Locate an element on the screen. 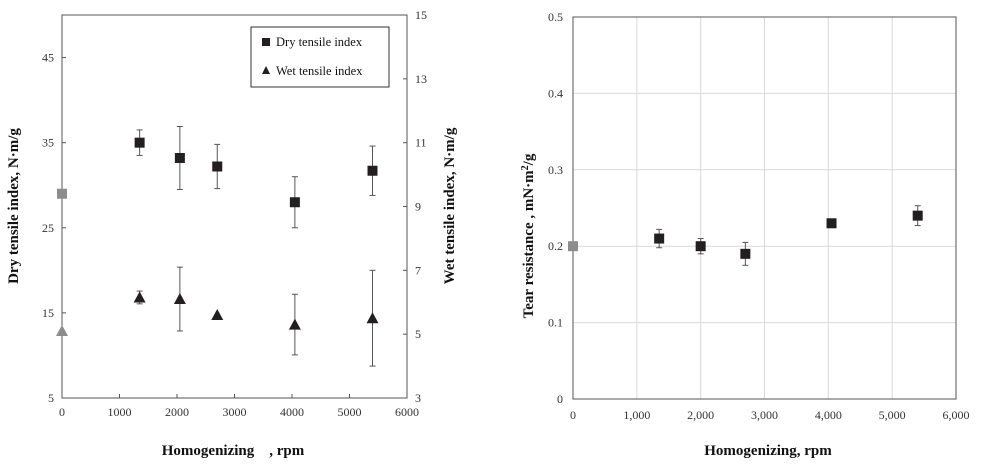 The height and width of the screenshot is (469, 989). right-x-tick-label: 1,000 is located at coordinates (636, 415).